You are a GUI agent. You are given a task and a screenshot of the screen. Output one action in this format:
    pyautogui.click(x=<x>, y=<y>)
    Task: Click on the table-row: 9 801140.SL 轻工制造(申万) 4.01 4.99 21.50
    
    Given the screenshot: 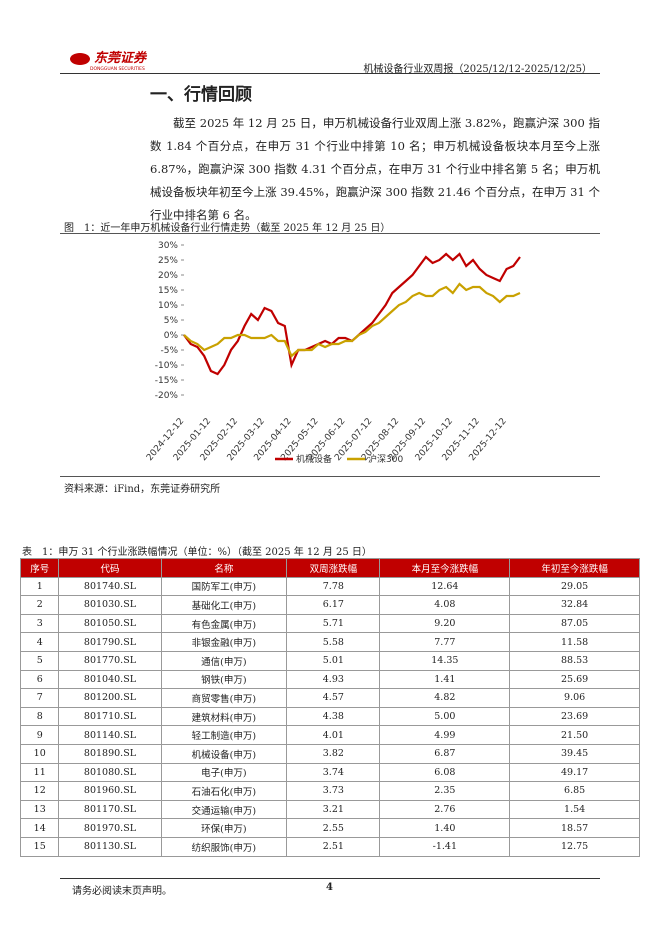 What is the action you would take?
    pyautogui.click(x=329, y=735)
    